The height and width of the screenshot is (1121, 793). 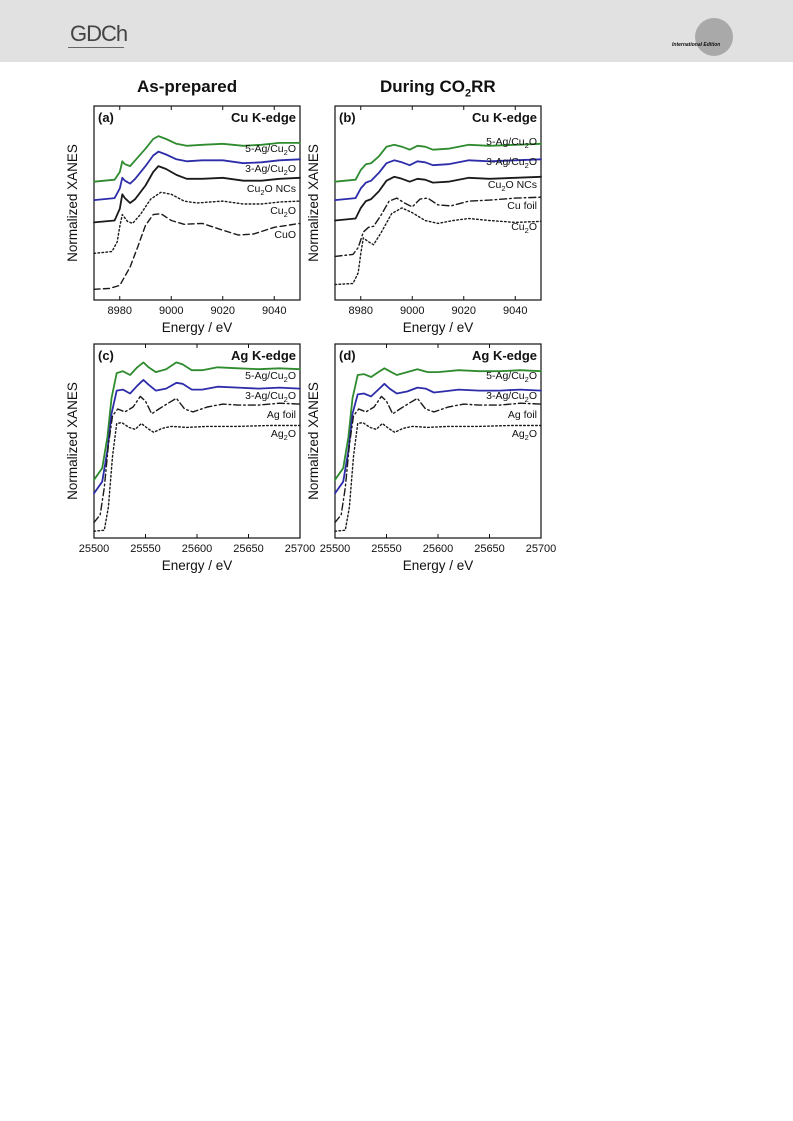 What do you see at coordinates (714, 37) in the screenshot?
I see `edition-badge` at bounding box center [714, 37].